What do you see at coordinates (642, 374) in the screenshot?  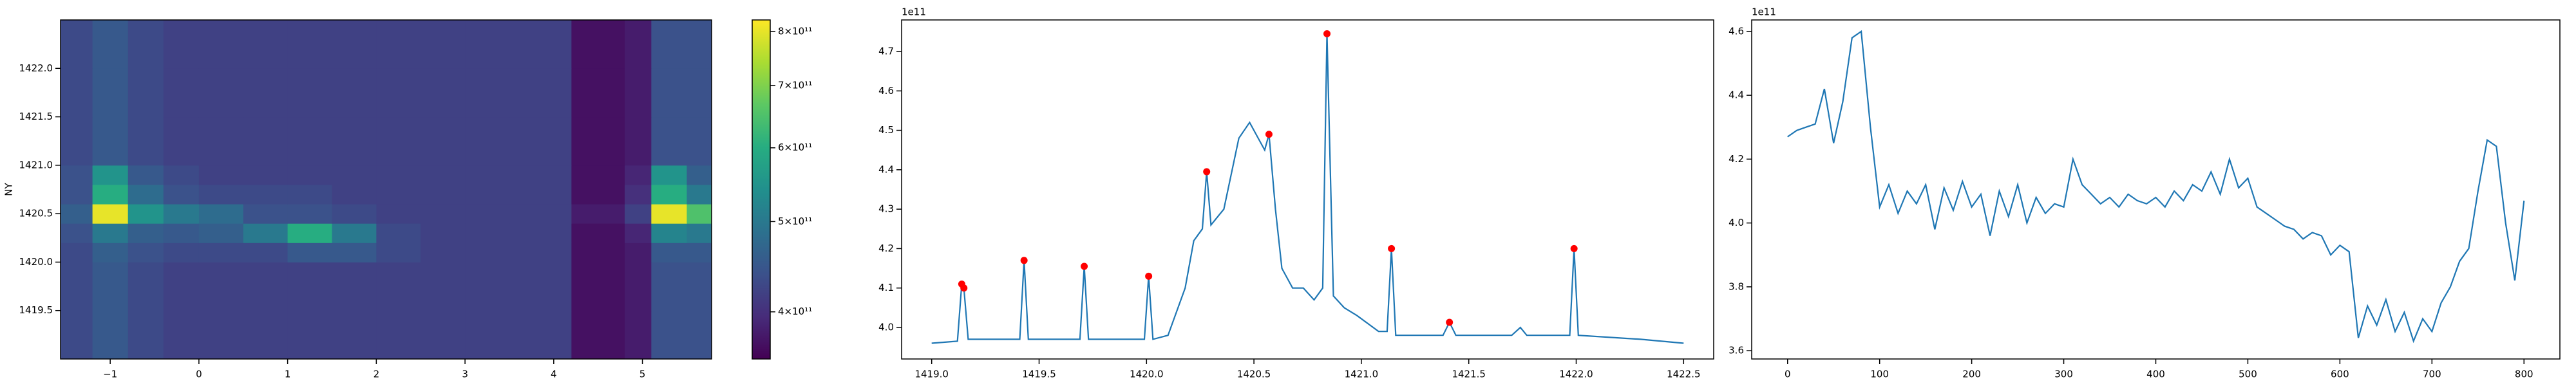 I see `x-tick-label: 5` at bounding box center [642, 374].